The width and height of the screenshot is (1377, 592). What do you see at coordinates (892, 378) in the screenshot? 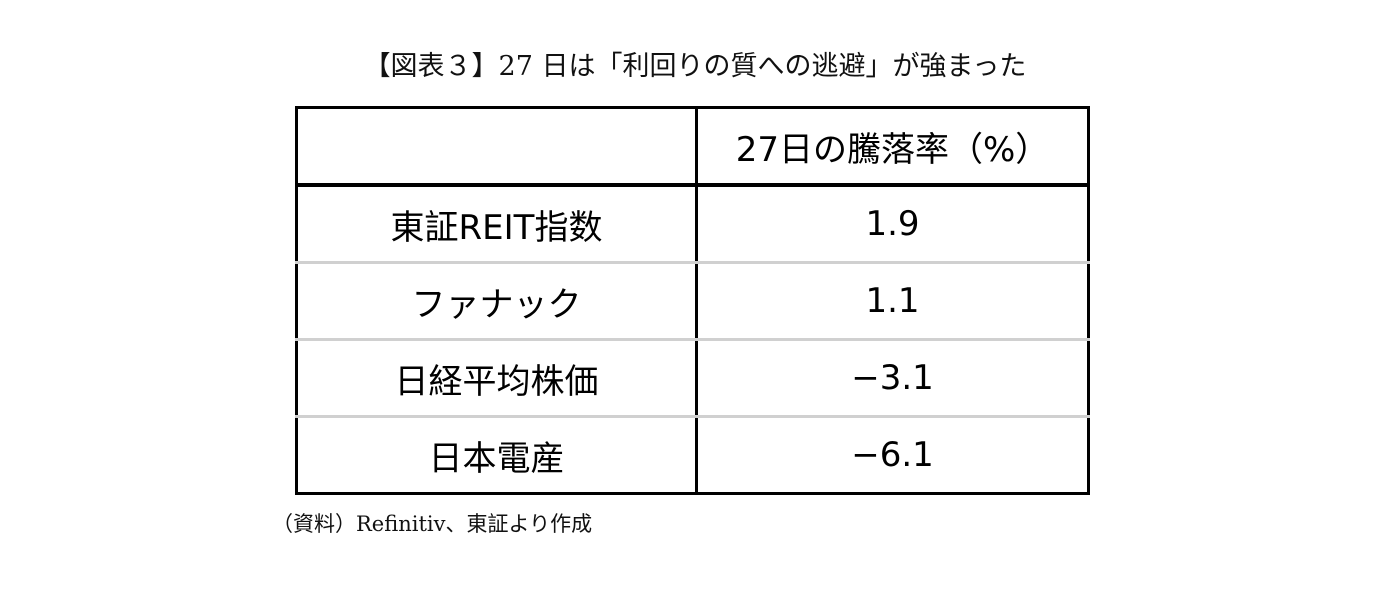
I see `row-value: −3.1` at bounding box center [892, 378].